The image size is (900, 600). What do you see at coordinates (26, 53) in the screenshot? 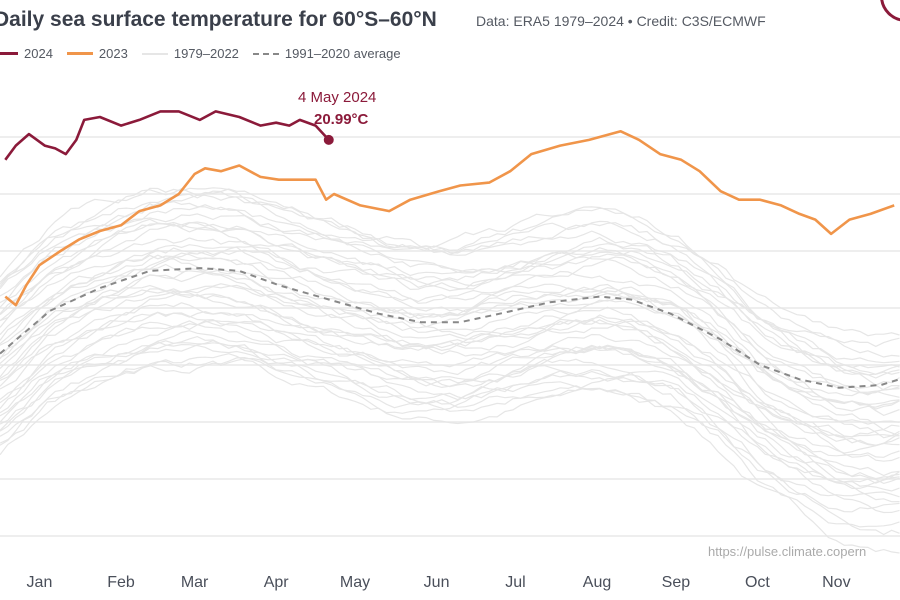
I see `legend-item-2024: 2024` at bounding box center [26, 53].